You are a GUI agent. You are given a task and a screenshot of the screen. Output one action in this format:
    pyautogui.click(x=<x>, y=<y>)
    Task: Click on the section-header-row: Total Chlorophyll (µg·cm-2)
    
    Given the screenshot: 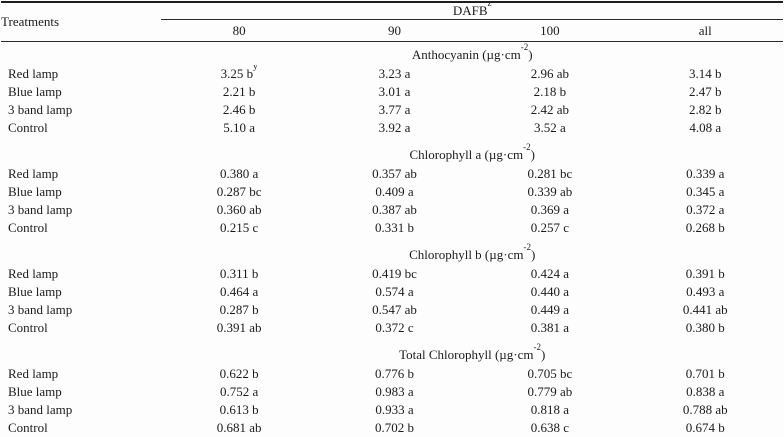 What is the action you would take?
    pyautogui.click(x=392, y=351)
    